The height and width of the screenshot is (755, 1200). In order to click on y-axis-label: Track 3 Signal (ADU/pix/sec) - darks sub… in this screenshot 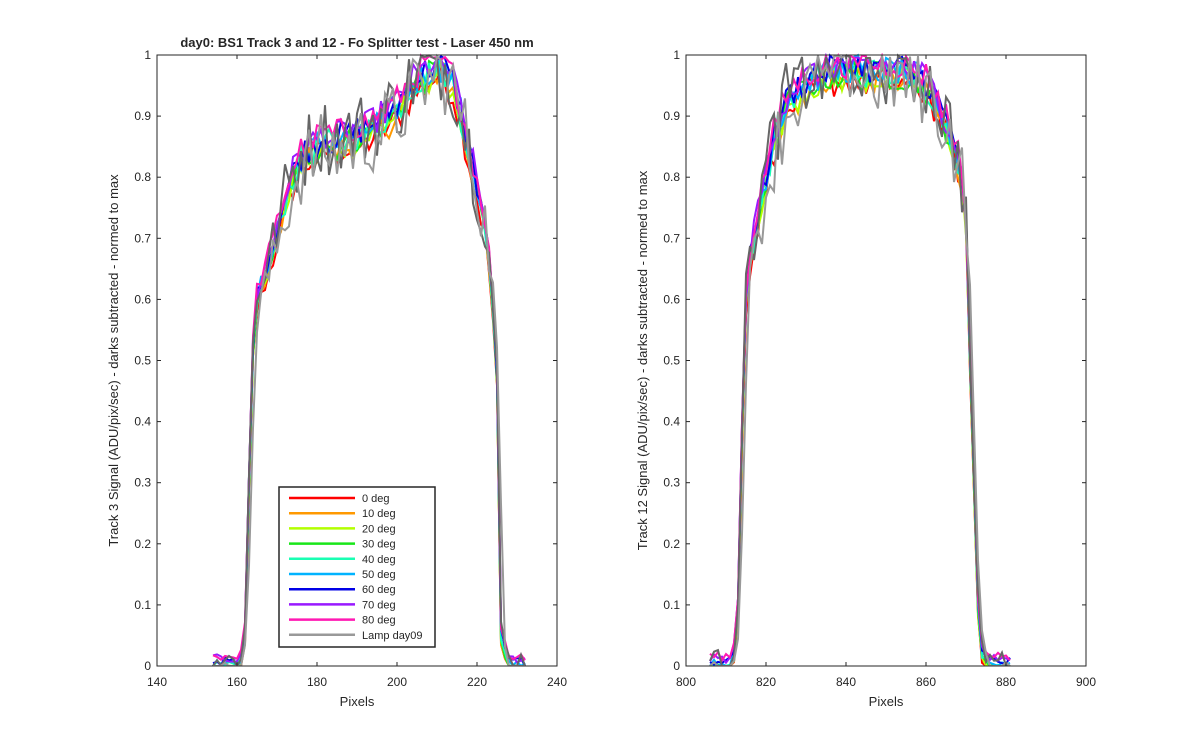, I will do `click(113, 360)`.